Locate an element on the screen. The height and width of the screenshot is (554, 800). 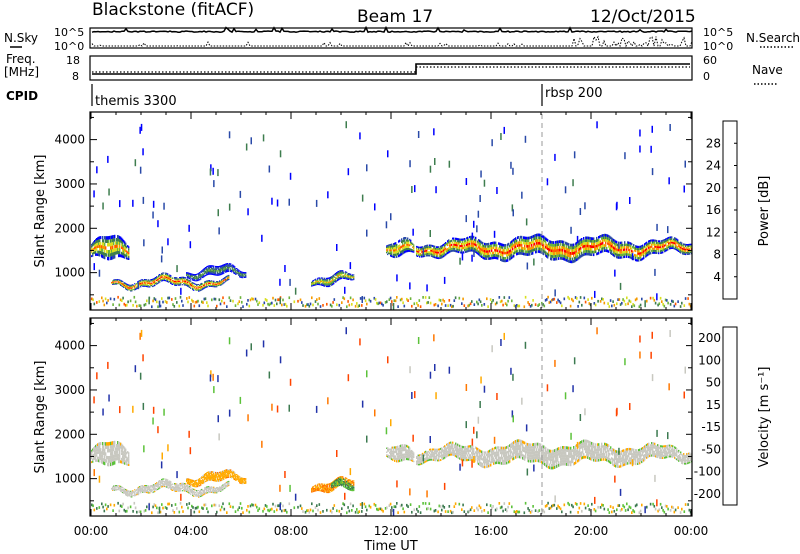
colorbar-tick-label: 16 is located at coordinates (713, 210).